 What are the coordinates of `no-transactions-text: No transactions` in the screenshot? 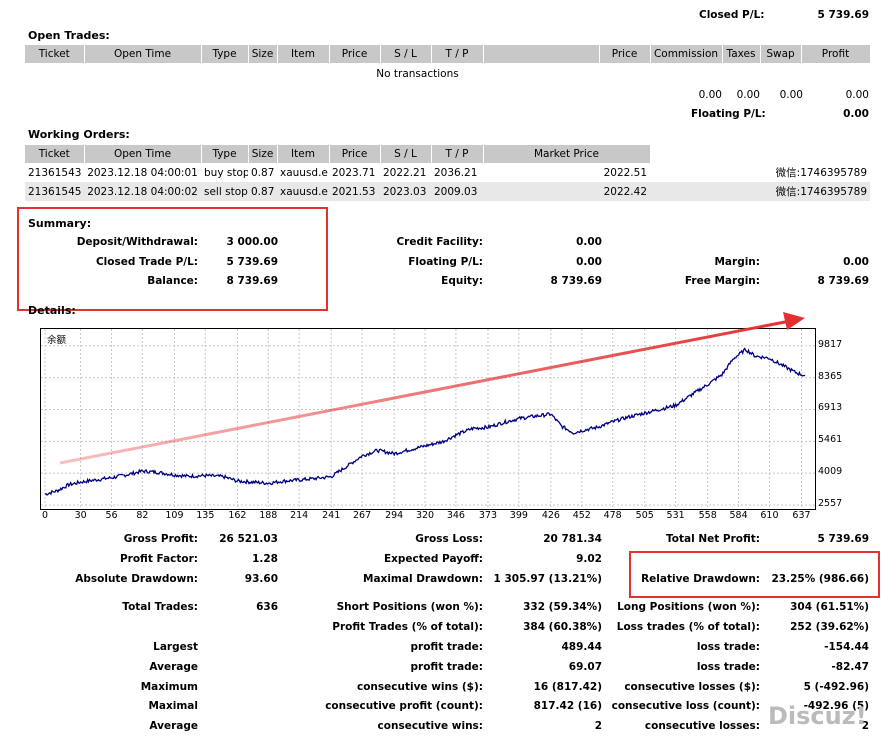 It's located at (417, 74).